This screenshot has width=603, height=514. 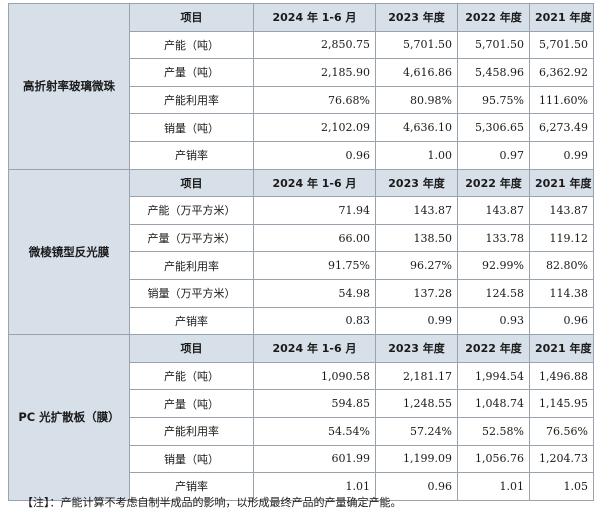 What do you see at coordinates (416, 127) in the screenshot?
I see `value-cell: 4,636.10` at bounding box center [416, 127].